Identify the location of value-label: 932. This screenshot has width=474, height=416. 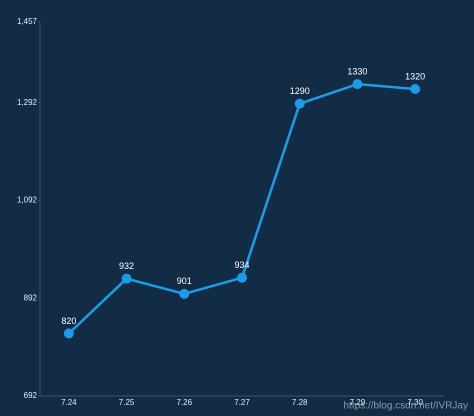
(126, 266).